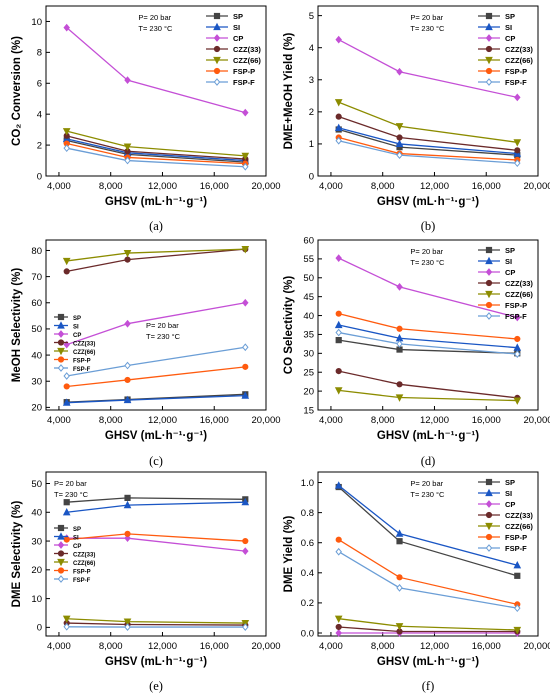 This screenshot has height=698, width=550. What do you see at coordinates (428, 226) in the screenshot?
I see `panel-label: (b)` at bounding box center [428, 226].